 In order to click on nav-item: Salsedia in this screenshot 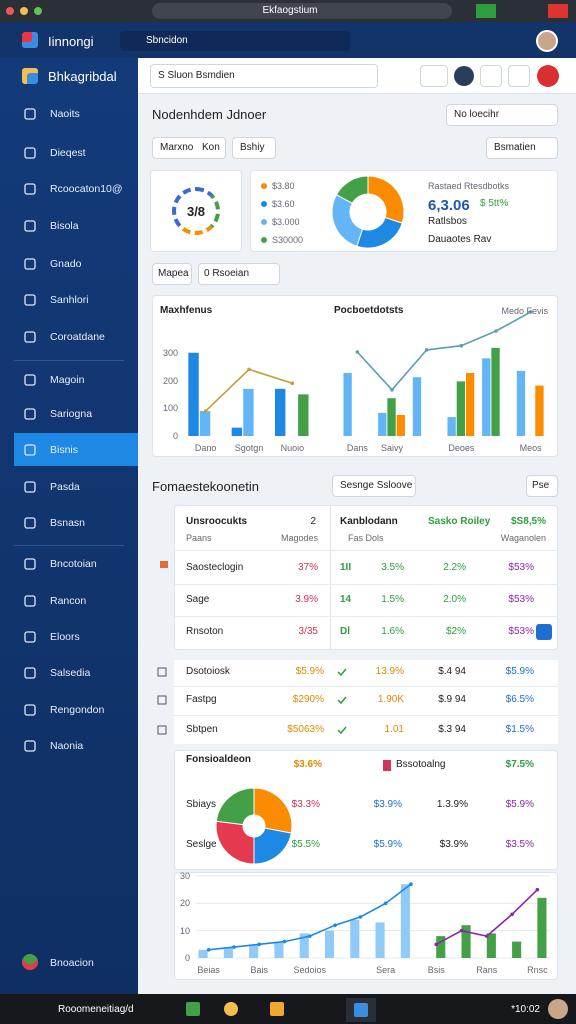, I will do `click(70, 673)`.